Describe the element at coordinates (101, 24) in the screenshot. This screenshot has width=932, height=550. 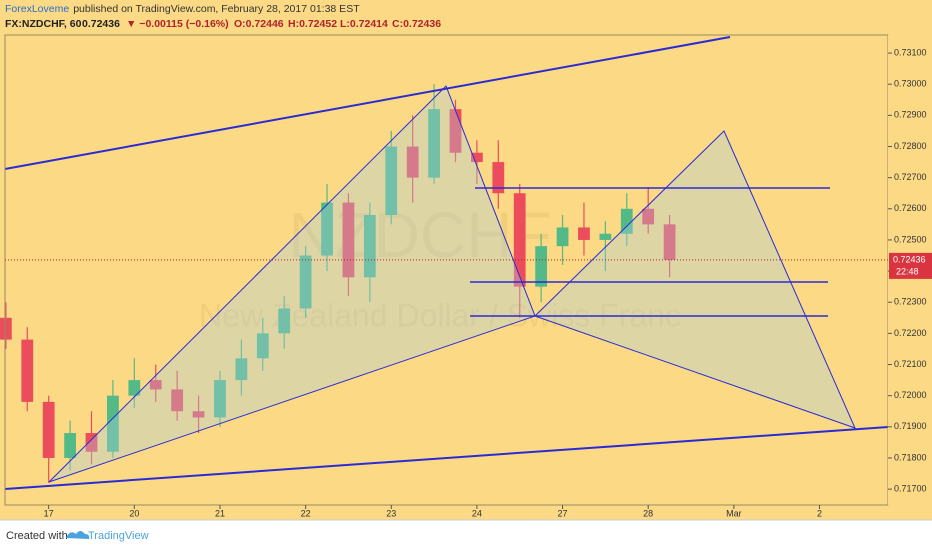
I see `price: 0.72436` at that location.